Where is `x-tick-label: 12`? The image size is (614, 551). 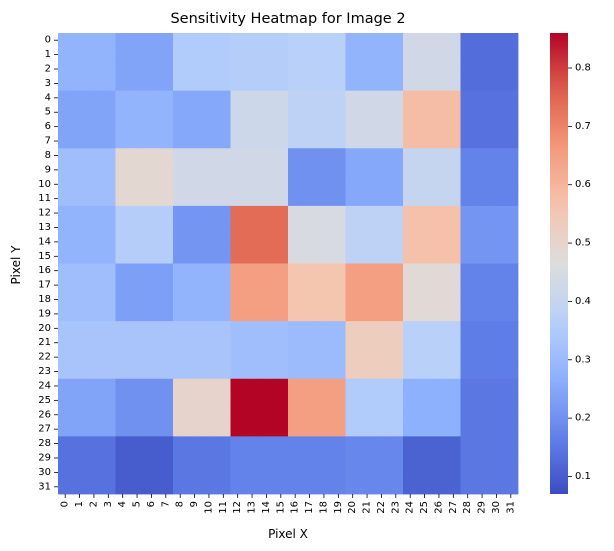 x-tick-label: 12 is located at coordinates (237, 507).